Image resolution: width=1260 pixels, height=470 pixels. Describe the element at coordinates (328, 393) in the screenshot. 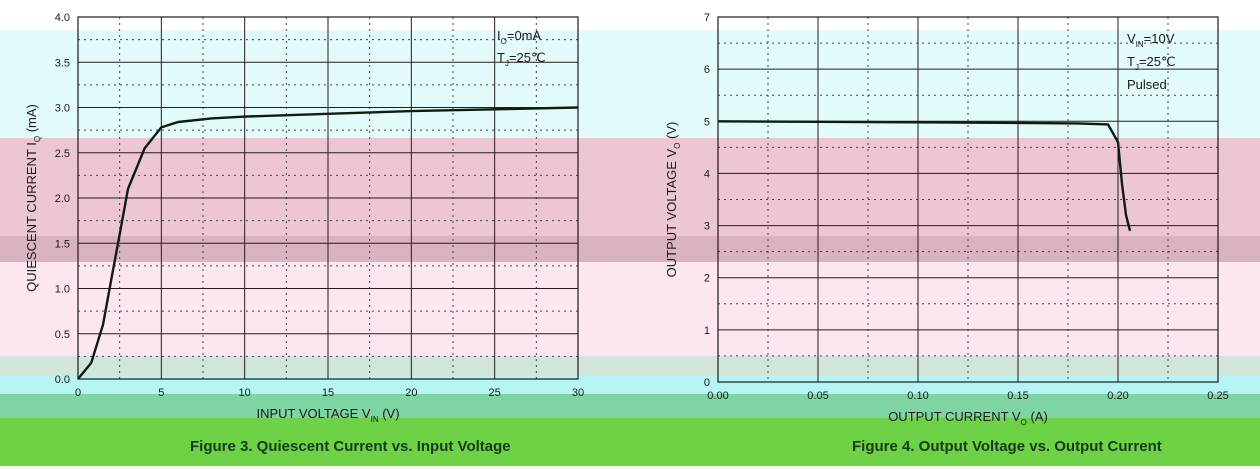

I see `x-tick-label: 15` at that location.